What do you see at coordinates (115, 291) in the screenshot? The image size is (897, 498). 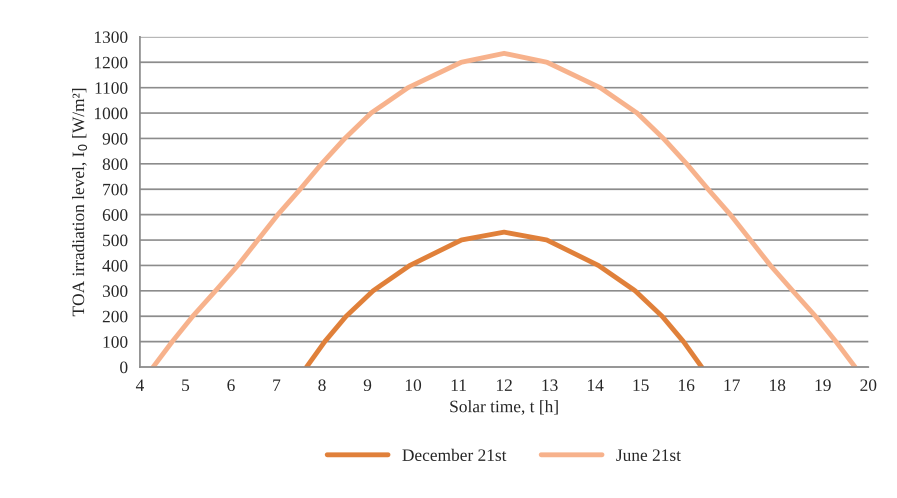 I see `y-tick-label: 300` at bounding box center [115, 291].